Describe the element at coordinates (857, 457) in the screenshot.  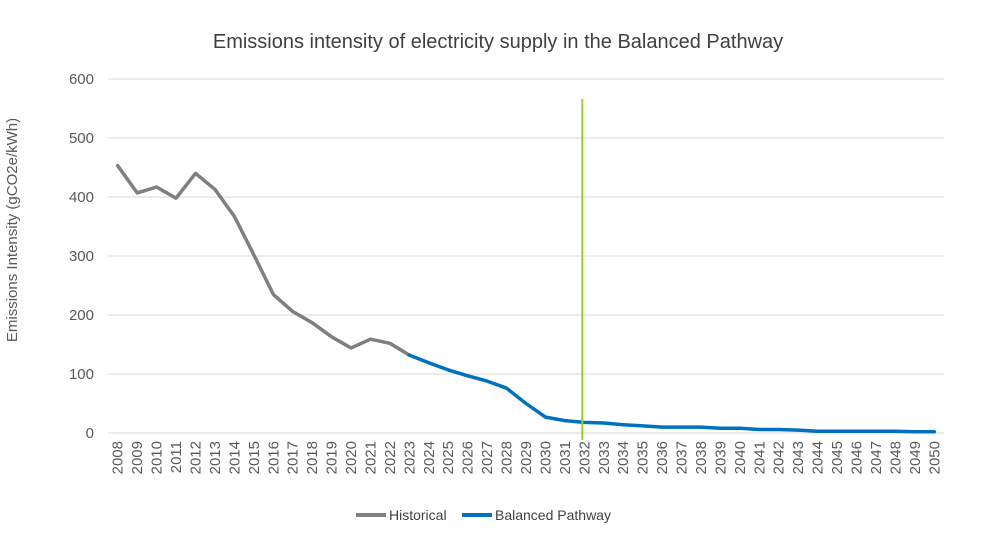
I see `x-tick-label-2046: 2046` at that location.